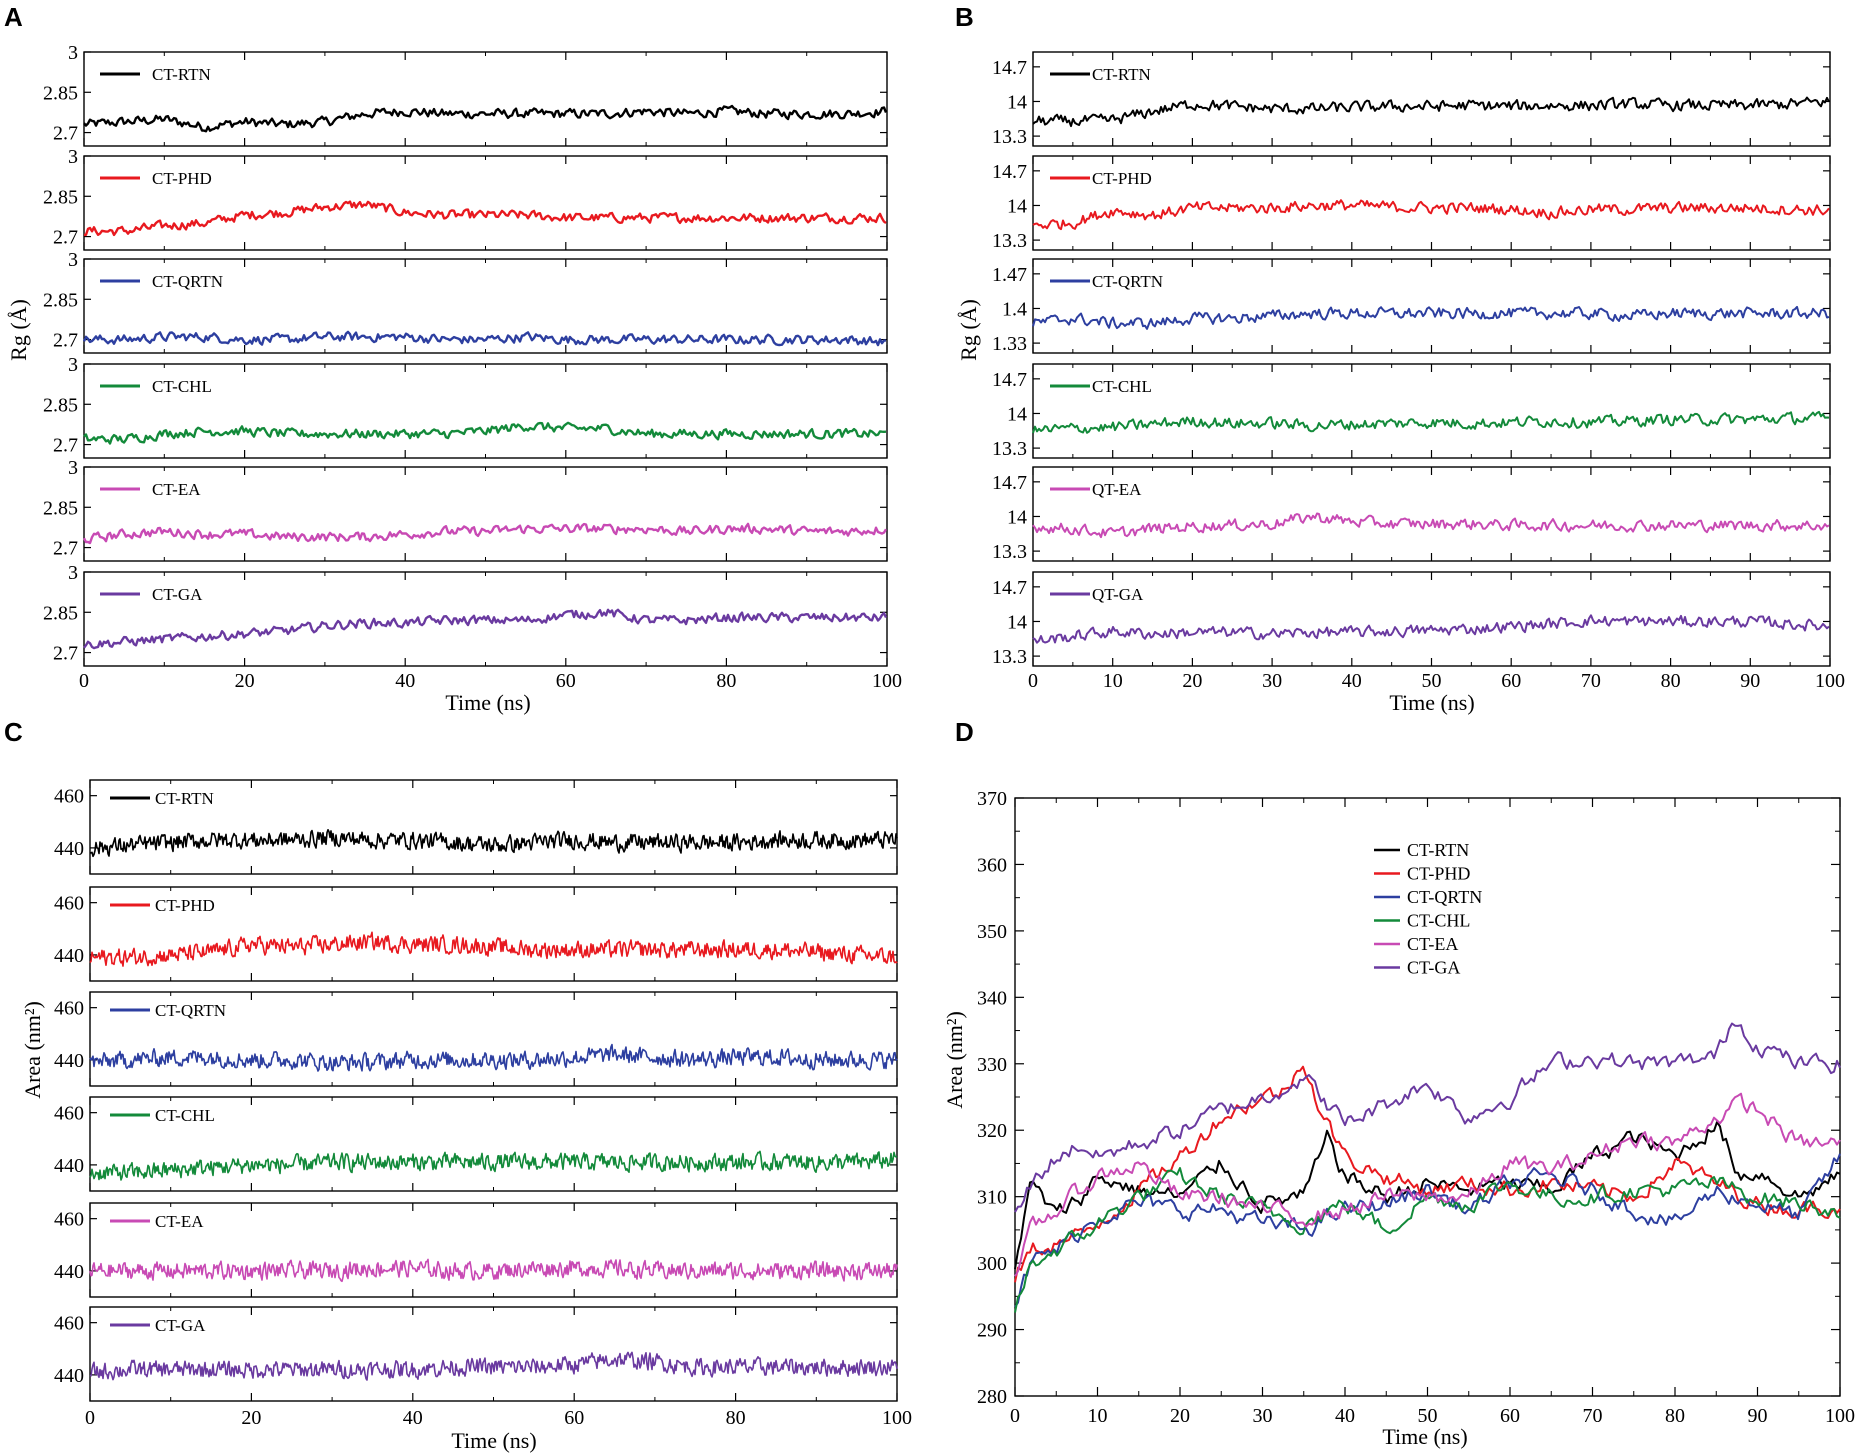 The height and width of the screenshot is (1454, 1860). What do you see at coordinates (992, 998) in the screenshot?
I see `y-tick-label: 340` at bounding box center [992, 998].